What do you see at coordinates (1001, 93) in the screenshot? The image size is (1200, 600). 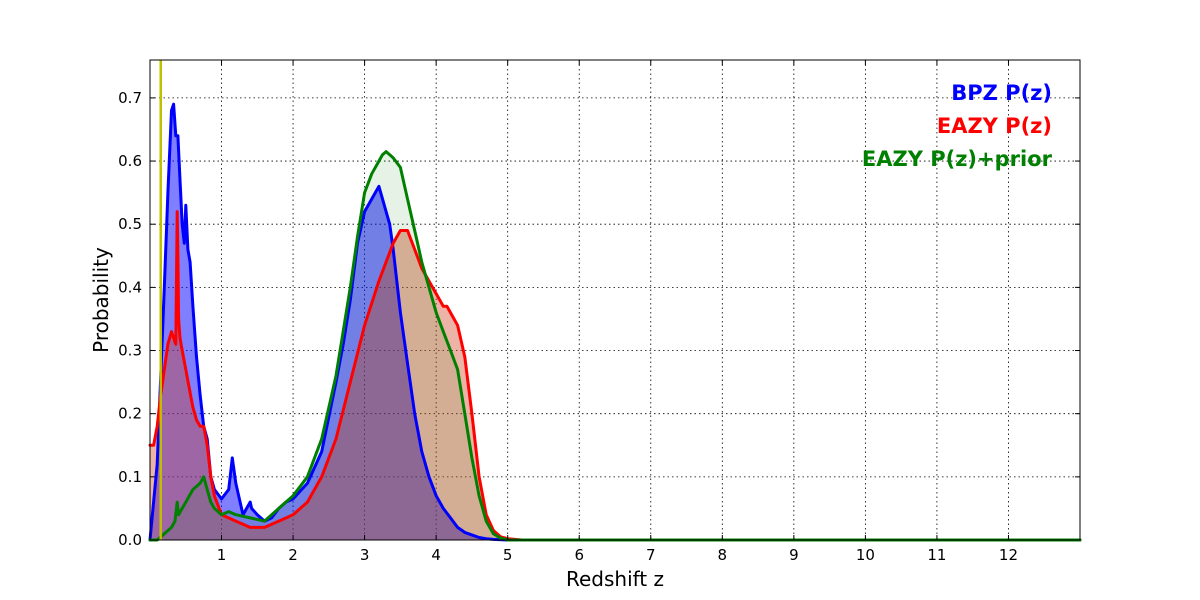 I see `legend-entry-0: BPZ P(z)` at bounding box center [1001, 93].